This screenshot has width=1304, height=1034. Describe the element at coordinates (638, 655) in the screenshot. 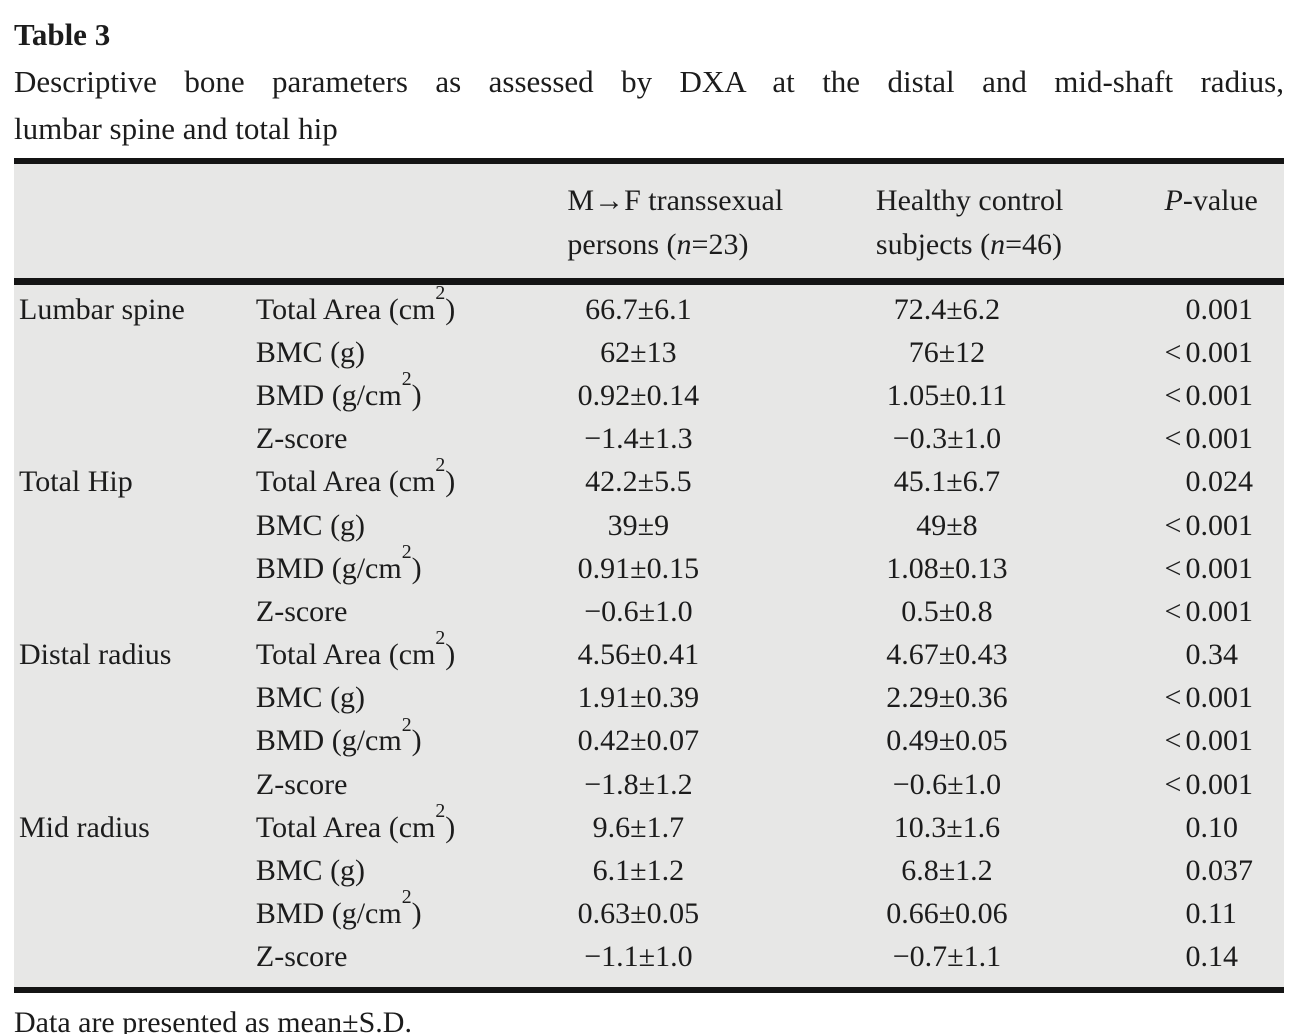

I see `mf-value-cell: 4.56±0.41` at that location.